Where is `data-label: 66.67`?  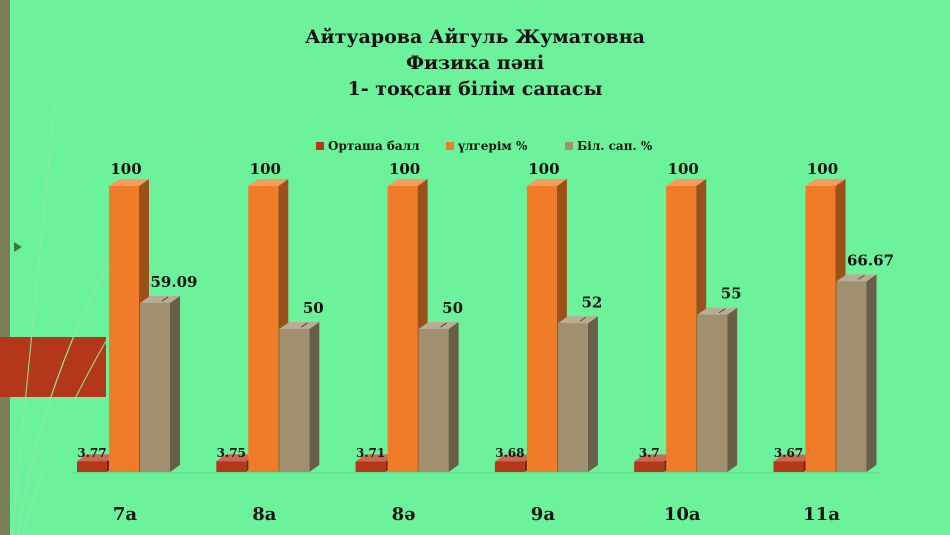 data-label: 66.67 is located at coordinates (870, 260).